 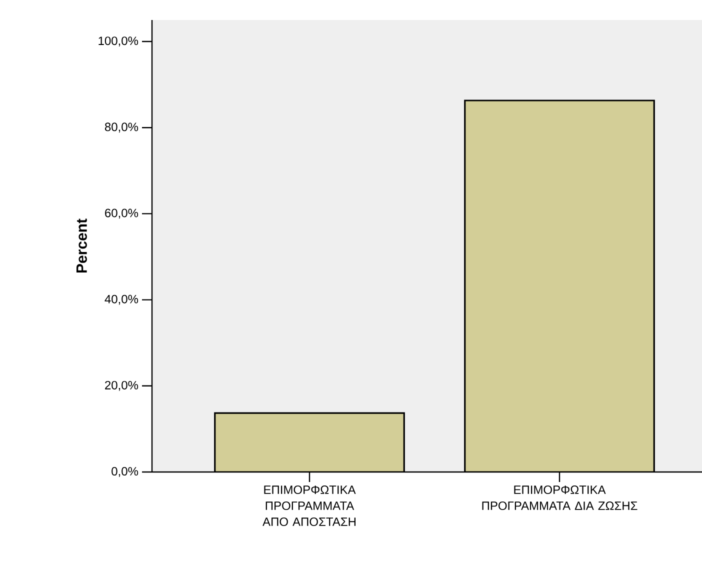 I want to click on y-tick-label: 0,0%, so click(x=125, y=472).